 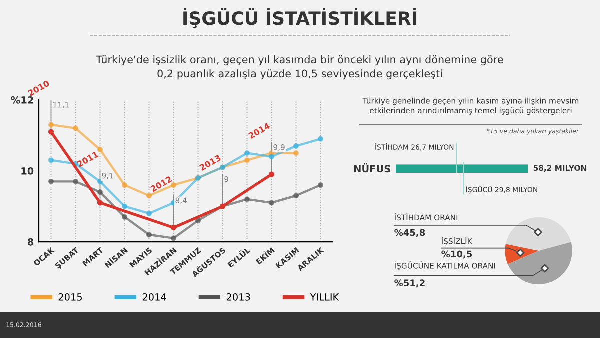 I want to click on data-label: %45,8, so click(x=410, y=233).